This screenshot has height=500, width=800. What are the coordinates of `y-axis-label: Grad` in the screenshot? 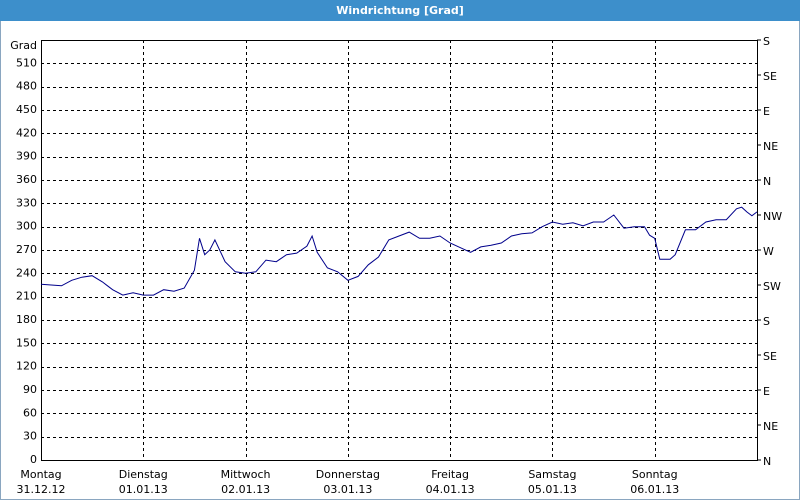 It's located at (23, 45).